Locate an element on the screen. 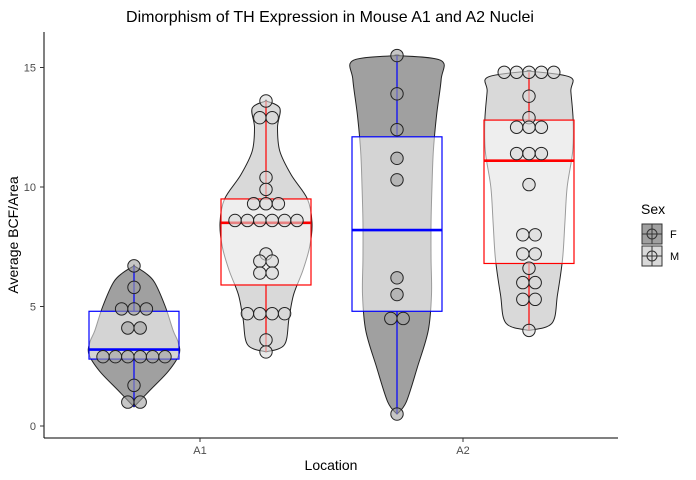 Image resolution: width=696 pixels, height=480 pixels. legend-label: F is located at coordinates (673, 235).